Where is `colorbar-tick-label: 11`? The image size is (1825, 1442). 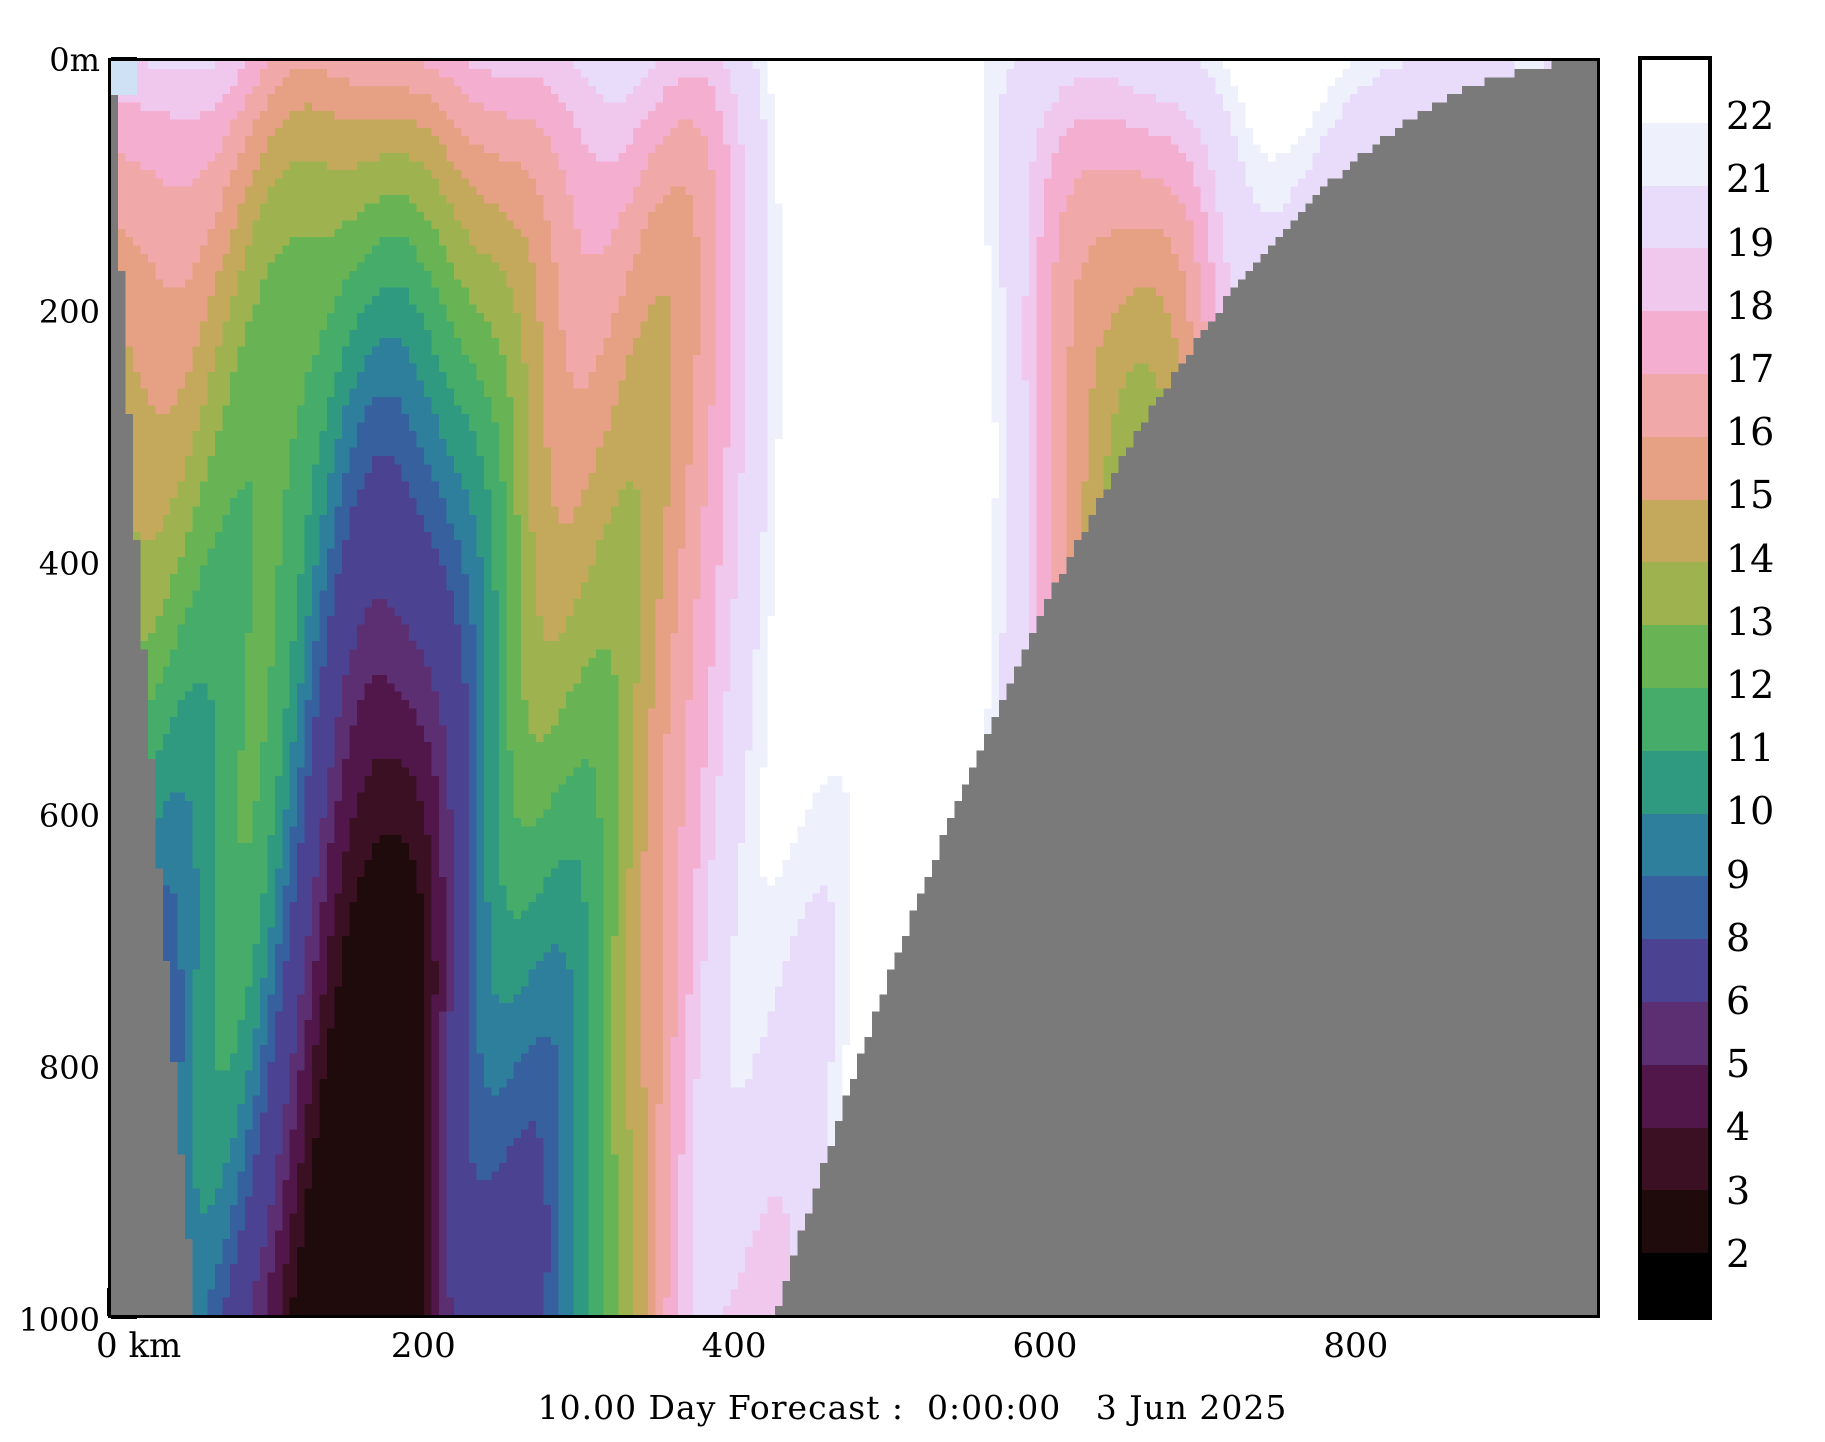 colorbar-tick-label: 11 is located at coordinates (1750, 748).